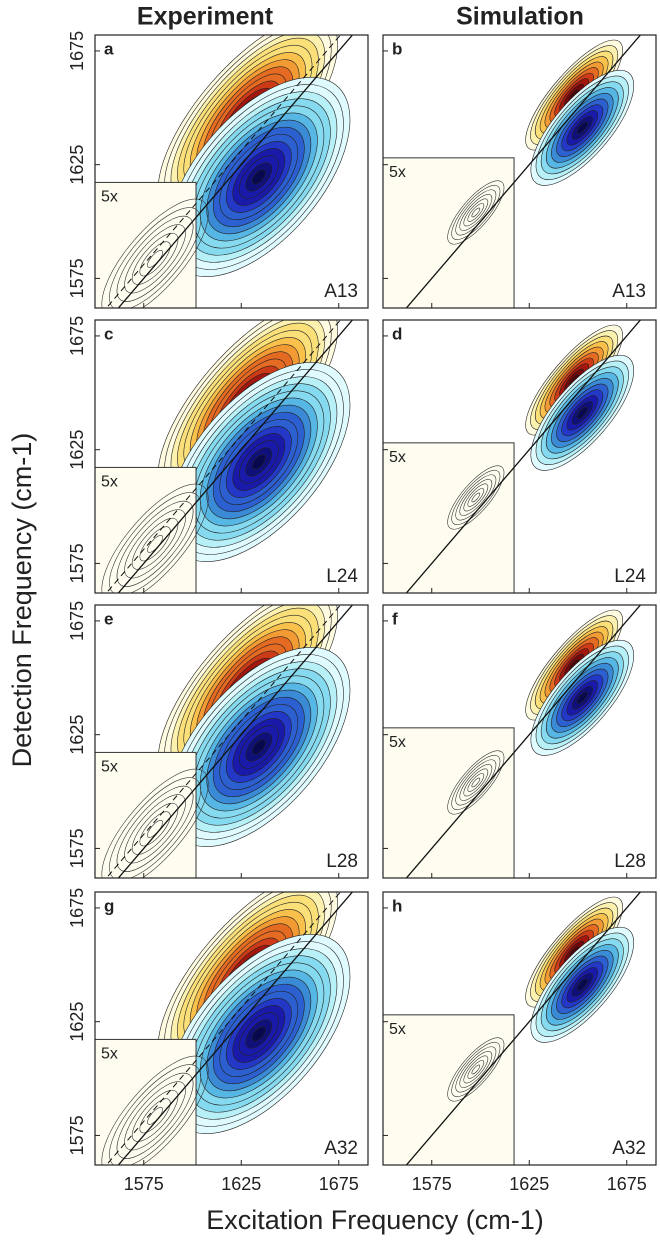  I want to click on panel-letter: f, so click(395, 618).